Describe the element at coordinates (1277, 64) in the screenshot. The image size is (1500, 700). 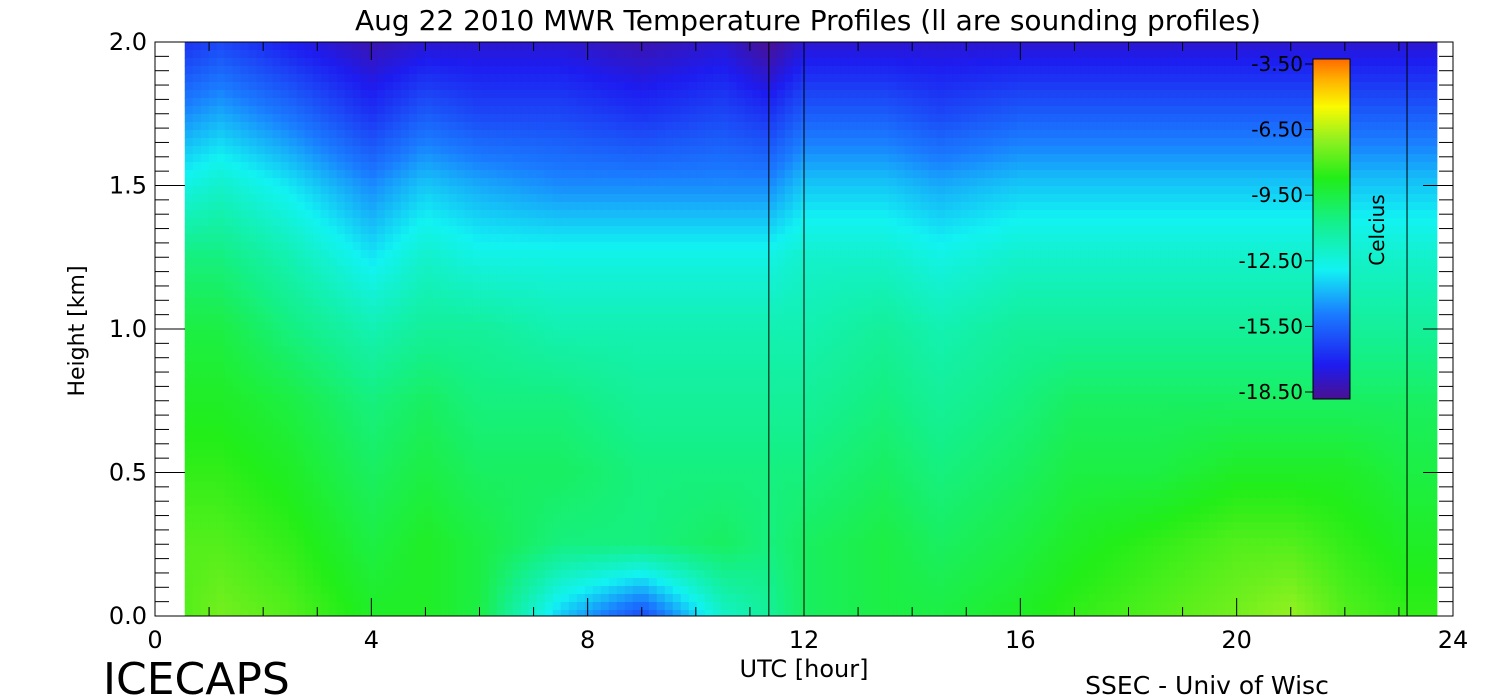
I see `colorbar-tick-label: -3.50` at that location.